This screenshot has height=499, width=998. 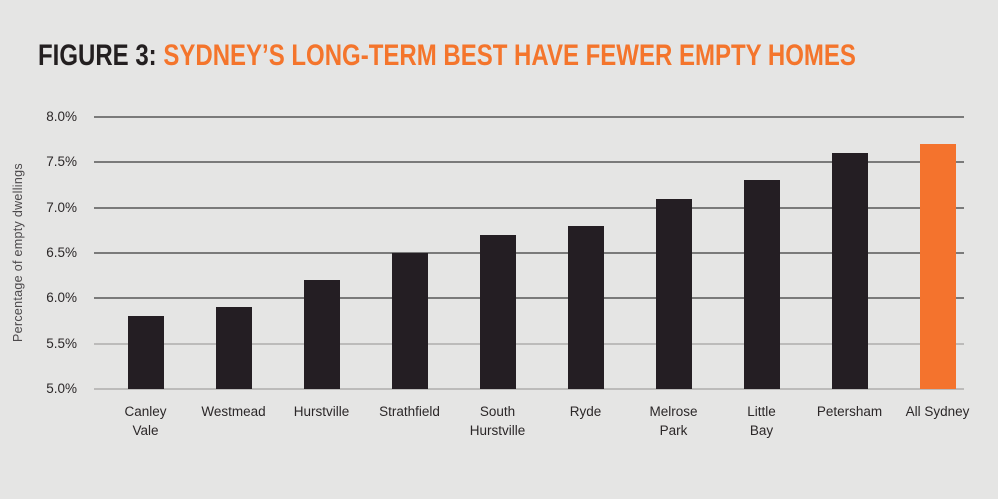 What do you see at coordinates (761, 421) in the screenshot?
I see `x-axis-label: Little Bay` at bounding box center [761, 421].